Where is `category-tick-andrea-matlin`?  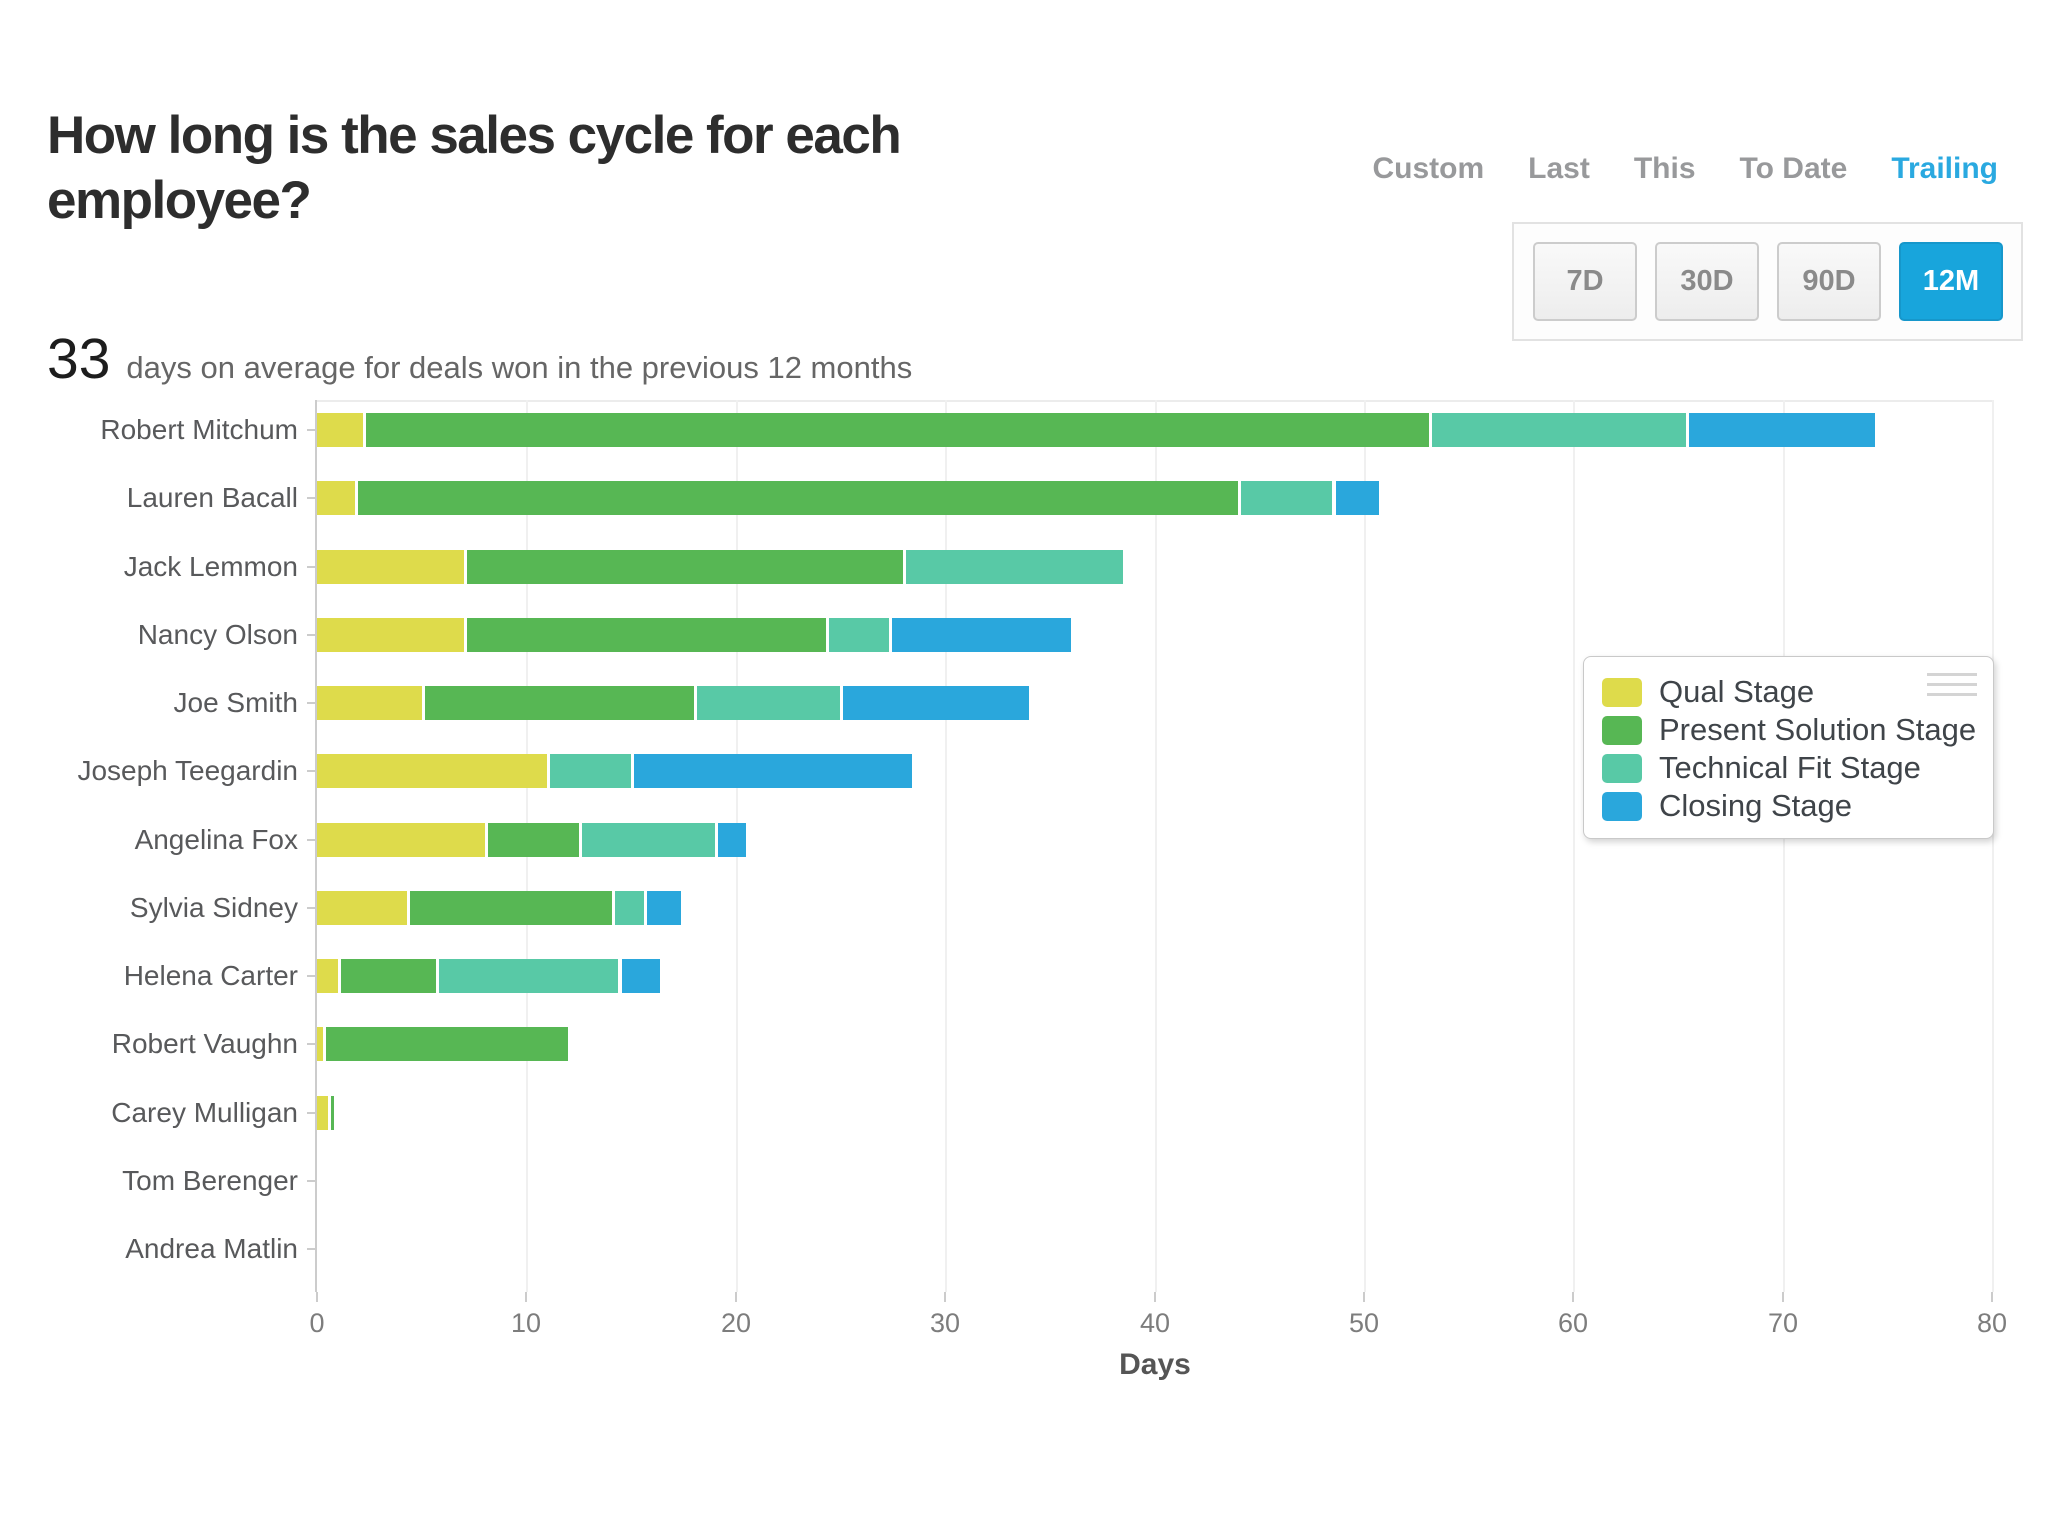
category-tick-andrea-matlin is located at coordinates (311, 1249).